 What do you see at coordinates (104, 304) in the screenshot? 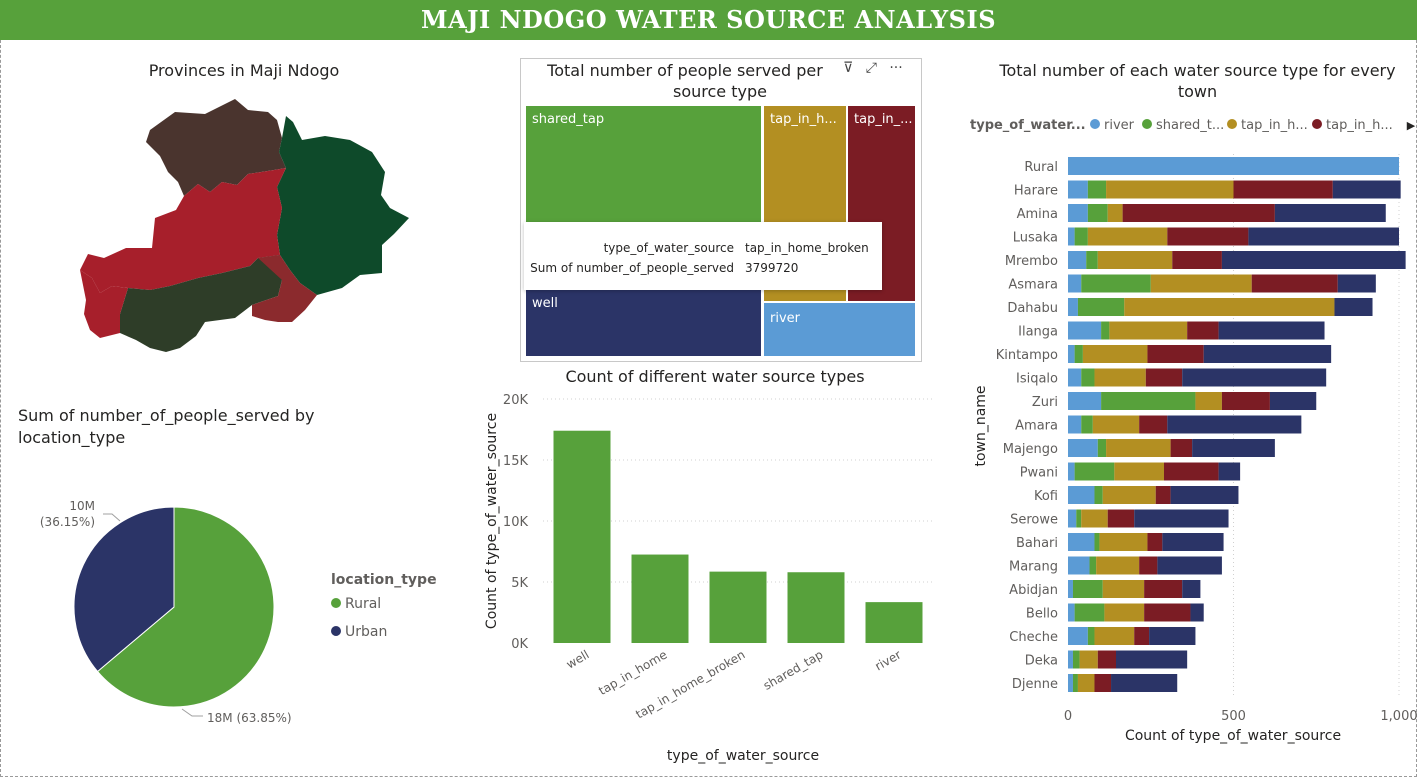
I see `province-west` at bounding box center [104, 304].